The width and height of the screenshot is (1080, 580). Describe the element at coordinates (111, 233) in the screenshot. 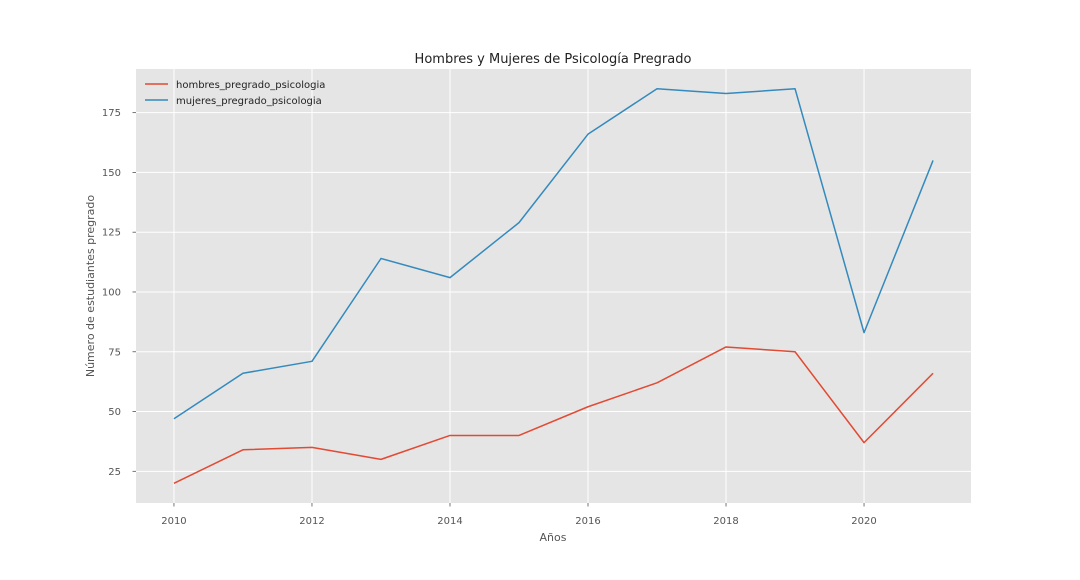

I see `y-tick-label: 125` at that location.